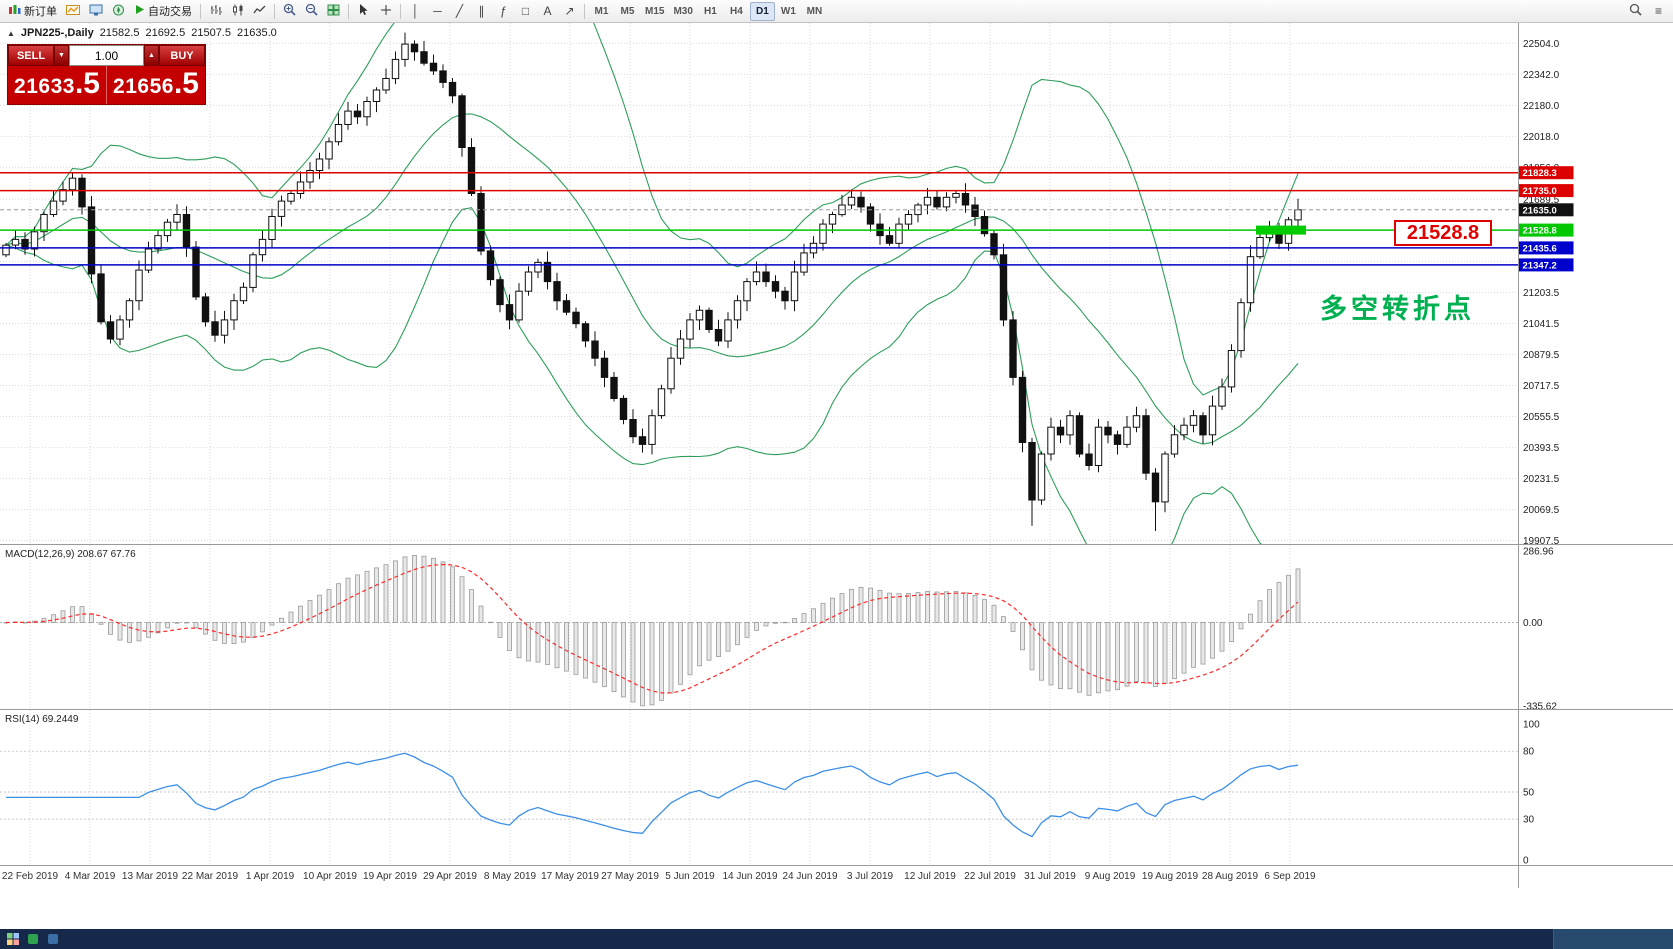  Describe the element at coordinates (31, 55) in the screenshot. I see `sell-button: SELL` at that location.